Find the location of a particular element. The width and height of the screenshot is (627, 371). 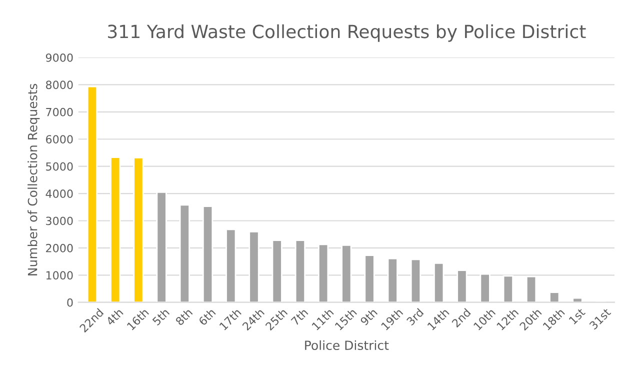

x-tick-label: 9th is located at coordinates (369, 317).